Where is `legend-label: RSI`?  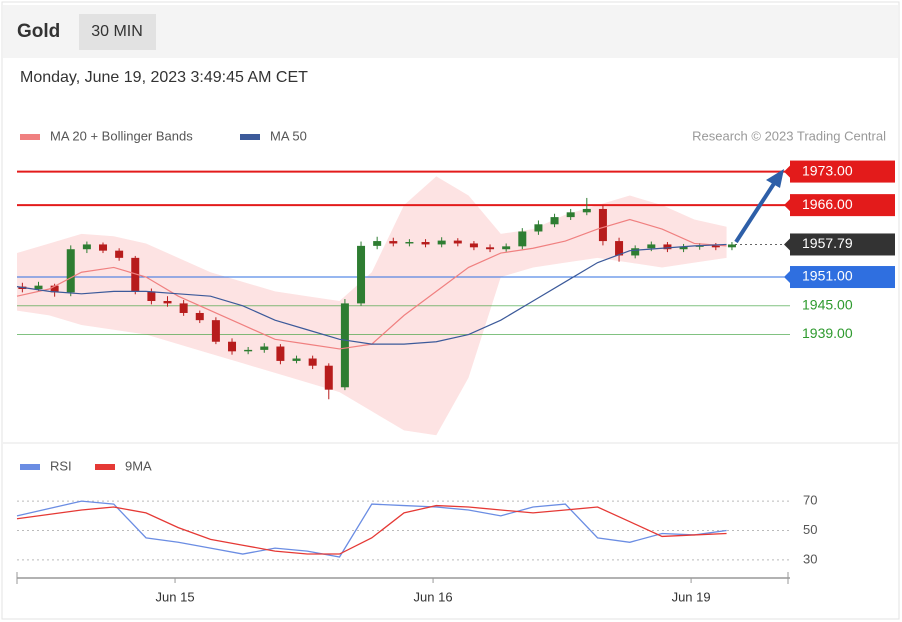
legend-label: RSI is located at coordinates (61, 465).